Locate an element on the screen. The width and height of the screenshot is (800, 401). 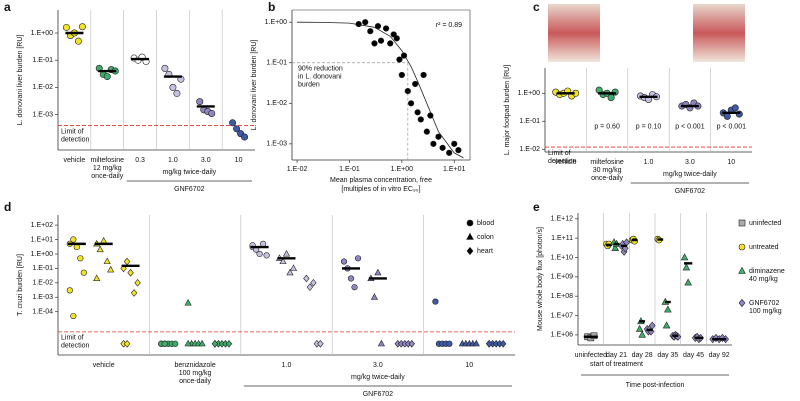
legend-label: colon is located at coordinates (485, 237).